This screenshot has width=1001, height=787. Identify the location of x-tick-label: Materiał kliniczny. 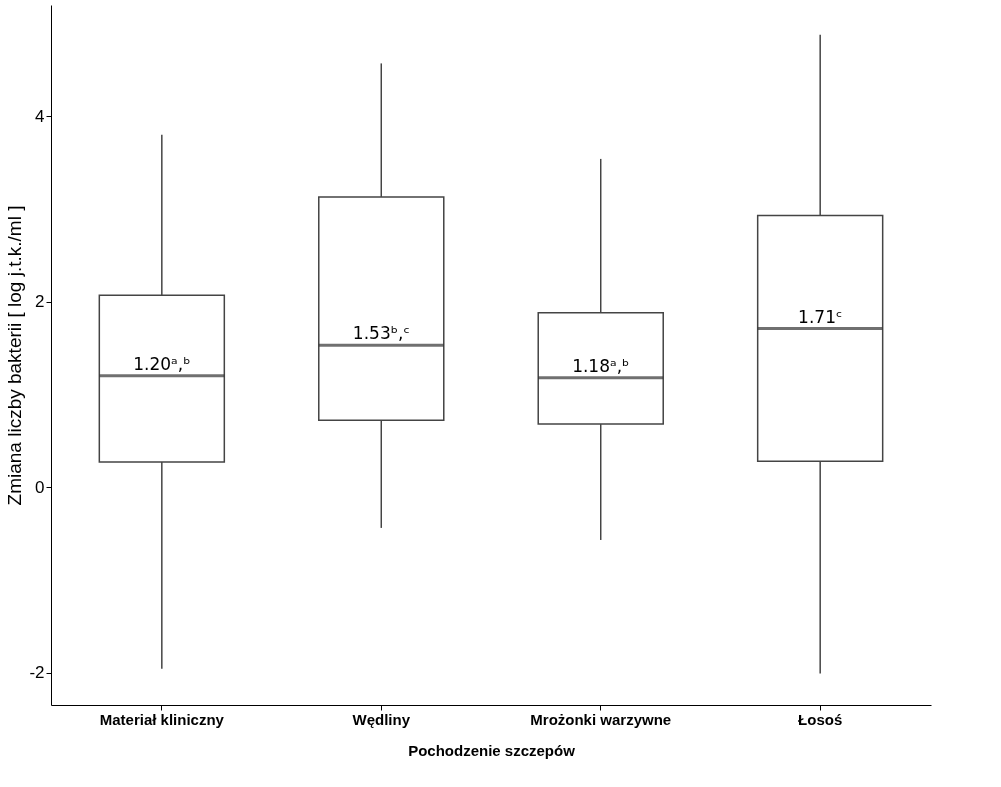
(162, 719).